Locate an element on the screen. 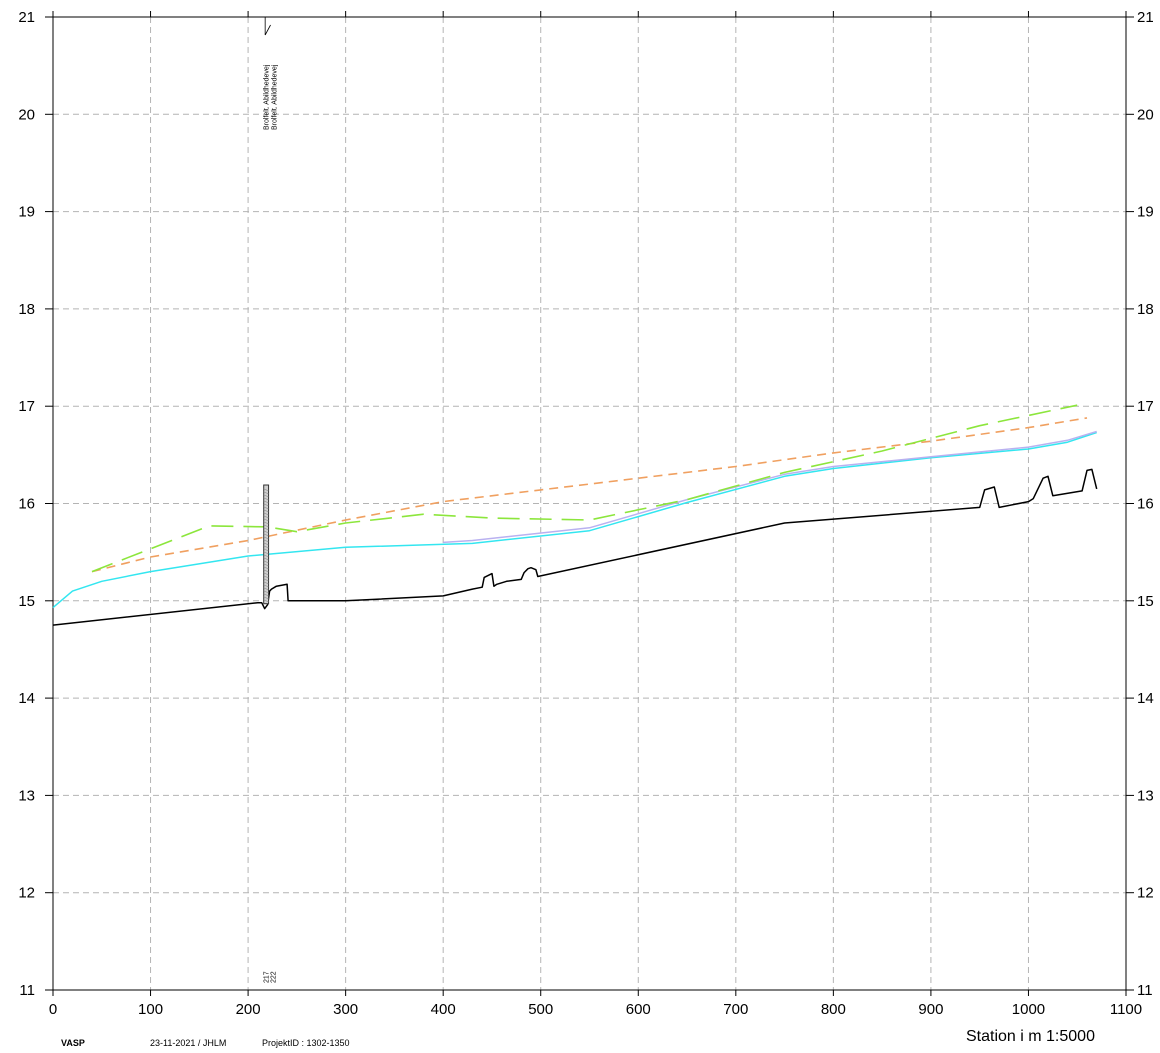 This screenshot has width=1160, height=1053. x-tick-label: 1000 is located at coordinates (1028, 1009).